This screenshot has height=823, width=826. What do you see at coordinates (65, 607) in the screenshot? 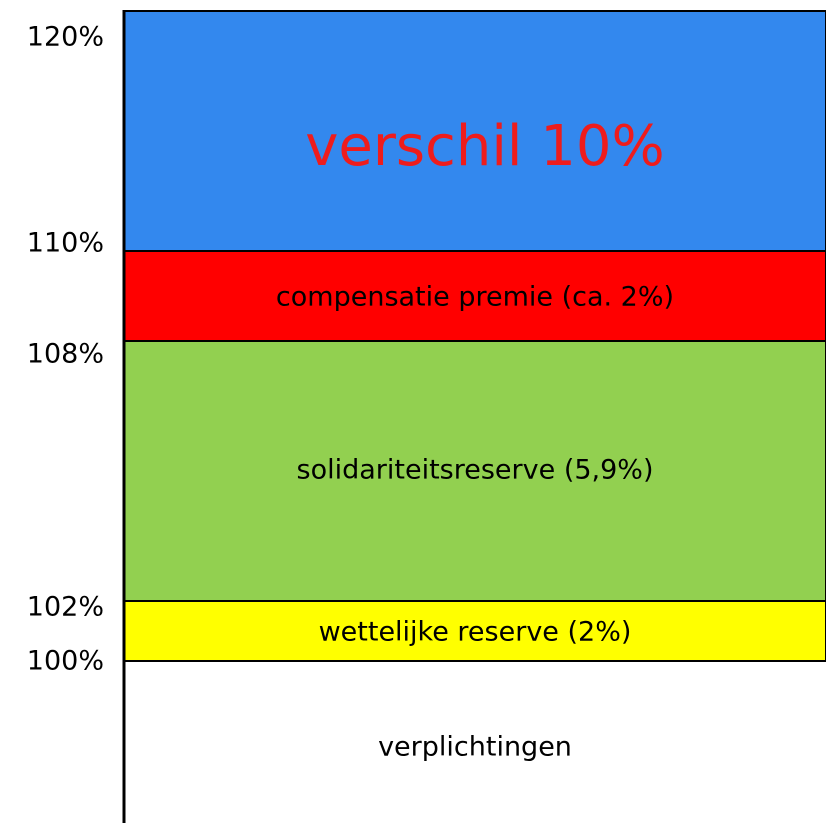
I see `level-label: 102%` at bounding box center [65, 607].